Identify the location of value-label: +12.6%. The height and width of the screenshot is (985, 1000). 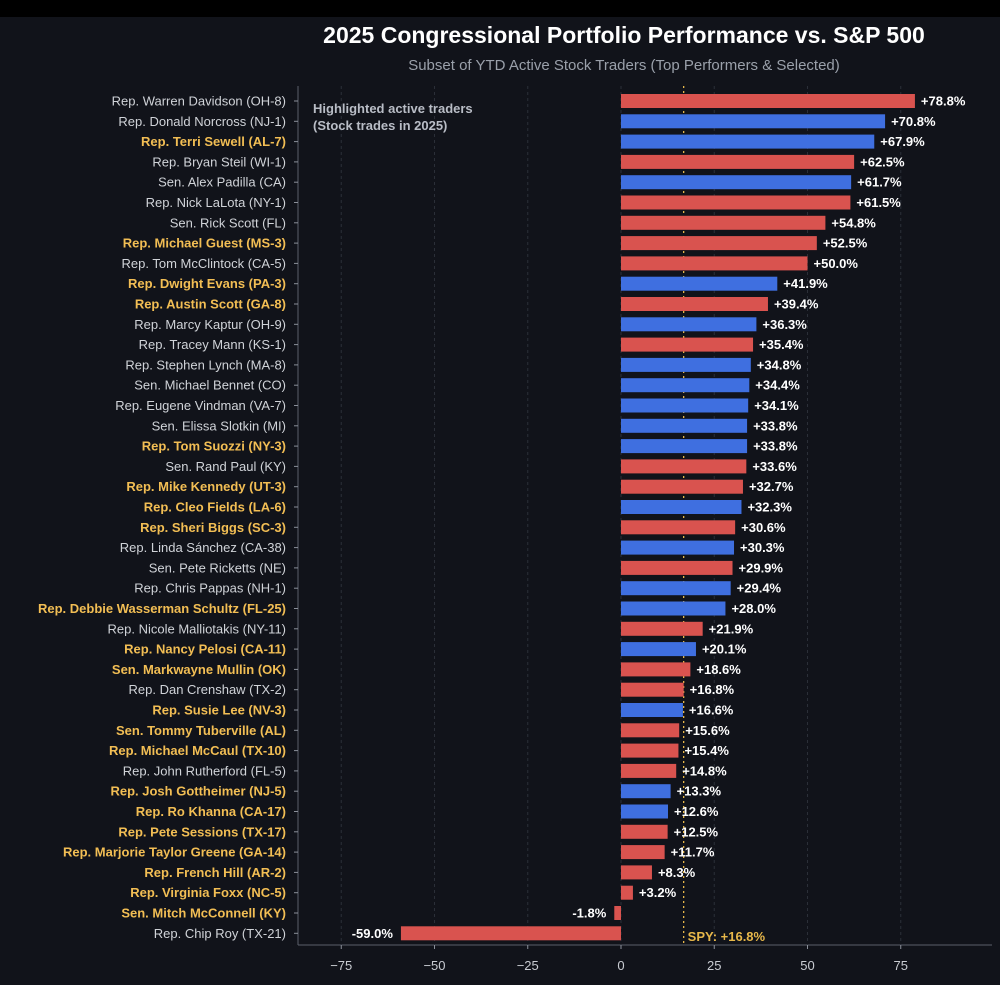
(696, 811).